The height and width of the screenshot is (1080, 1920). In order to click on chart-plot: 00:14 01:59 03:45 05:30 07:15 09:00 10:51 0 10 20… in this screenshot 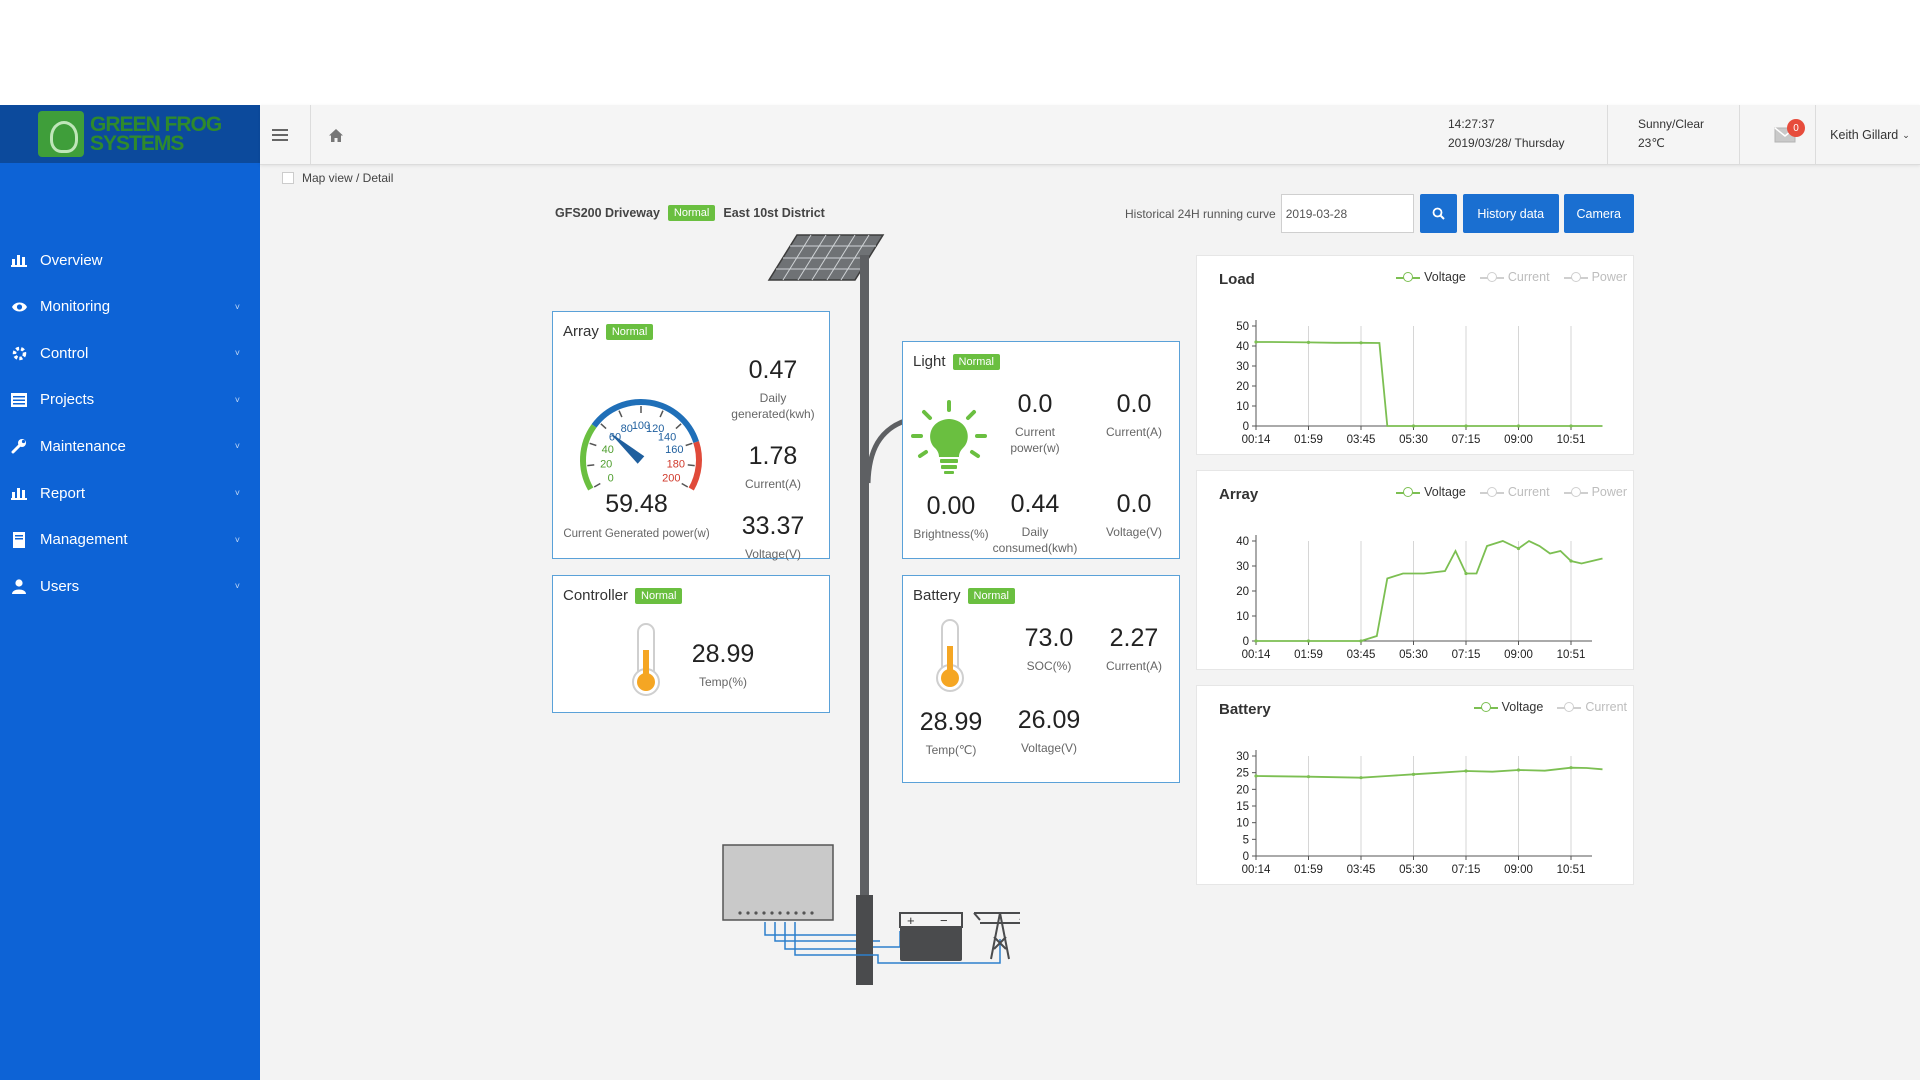, I will do `click(1419, 598)`.